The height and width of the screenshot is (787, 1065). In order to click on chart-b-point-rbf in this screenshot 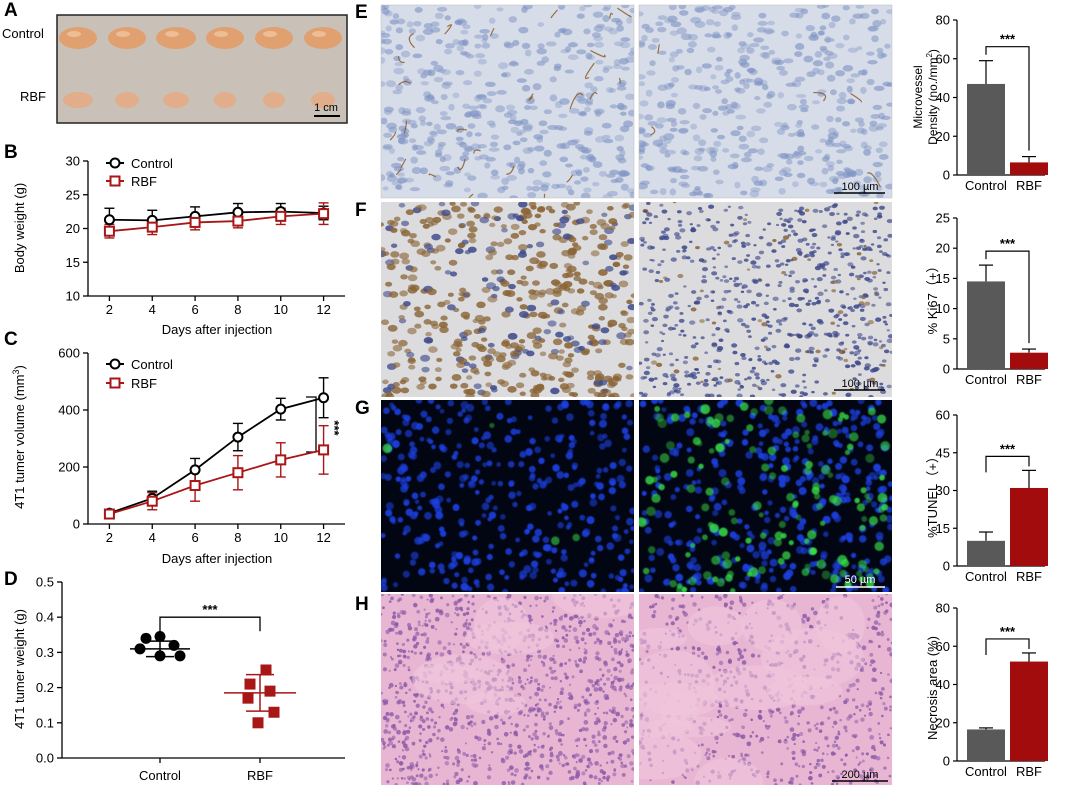, I will do `click(281, 216)`.